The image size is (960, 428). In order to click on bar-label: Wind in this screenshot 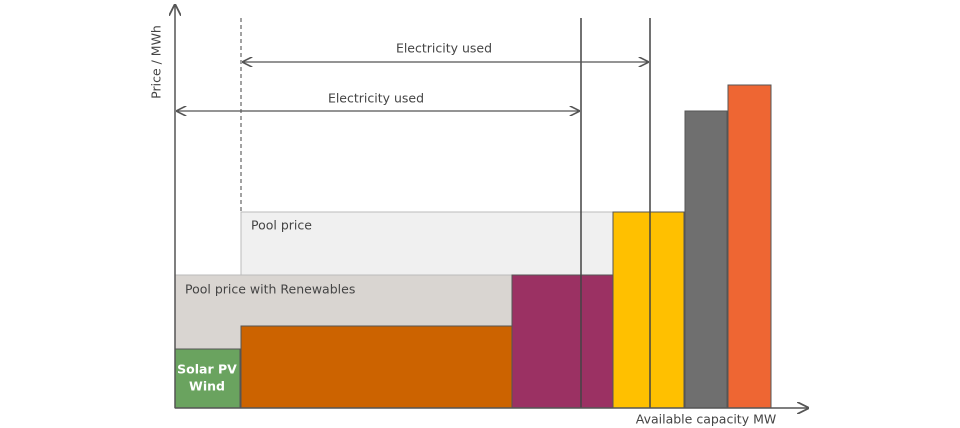, I will do `click(207, 386)`.